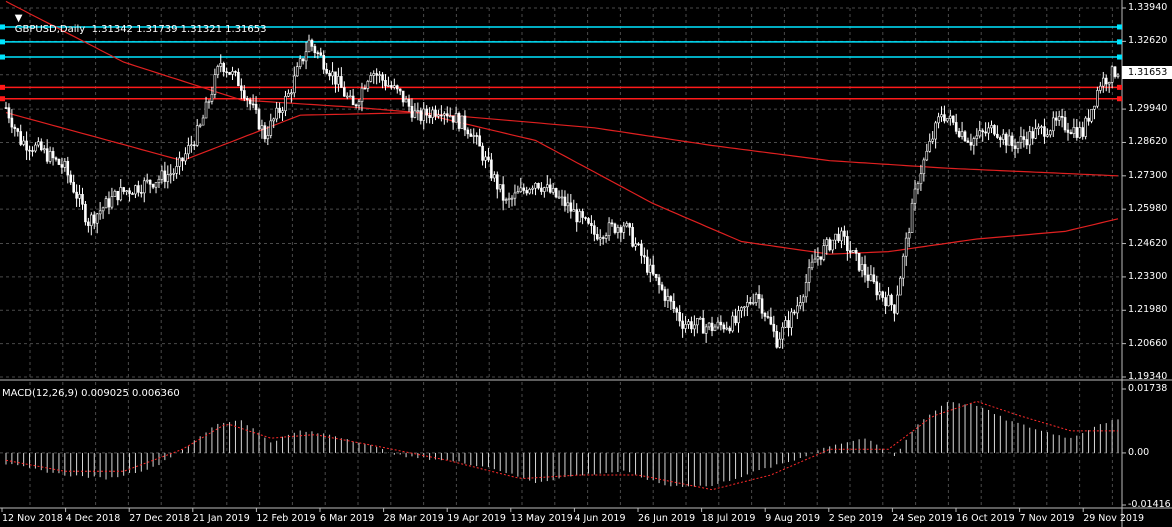  What do you see at coordinates (1148, 7) in the screenshot?
I see `price-axis-label: 1.33940` at bounding box center [1148, 7].